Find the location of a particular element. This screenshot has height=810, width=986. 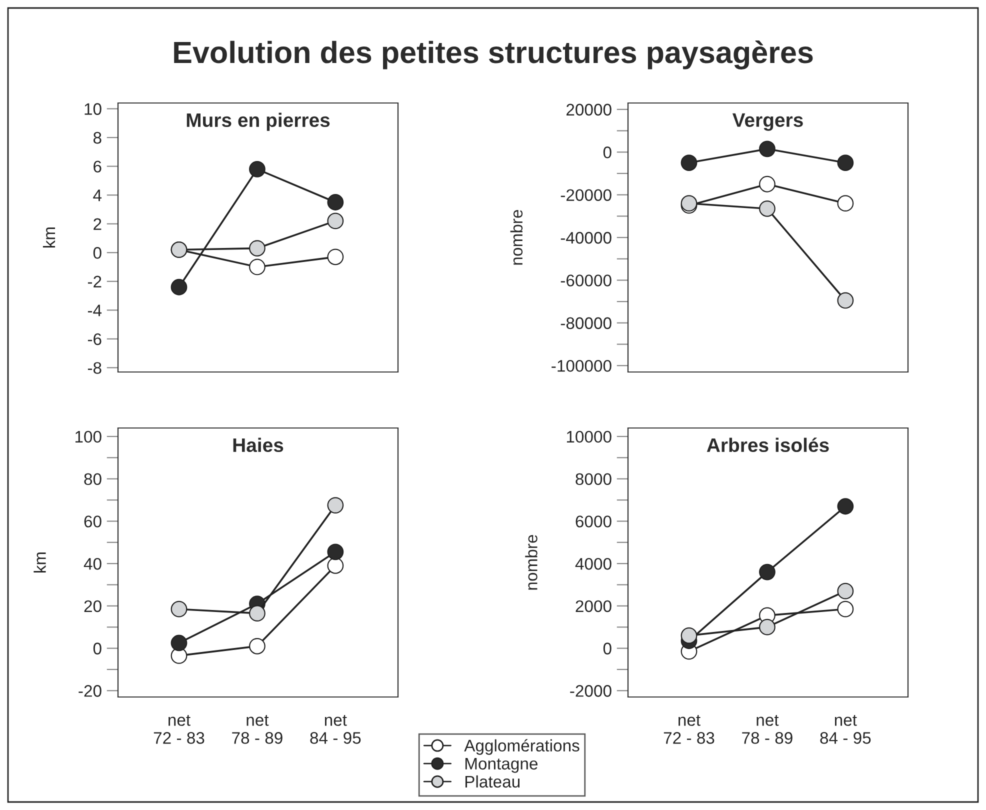

y-tick-label: 4 is located at coordinates (97, 196).